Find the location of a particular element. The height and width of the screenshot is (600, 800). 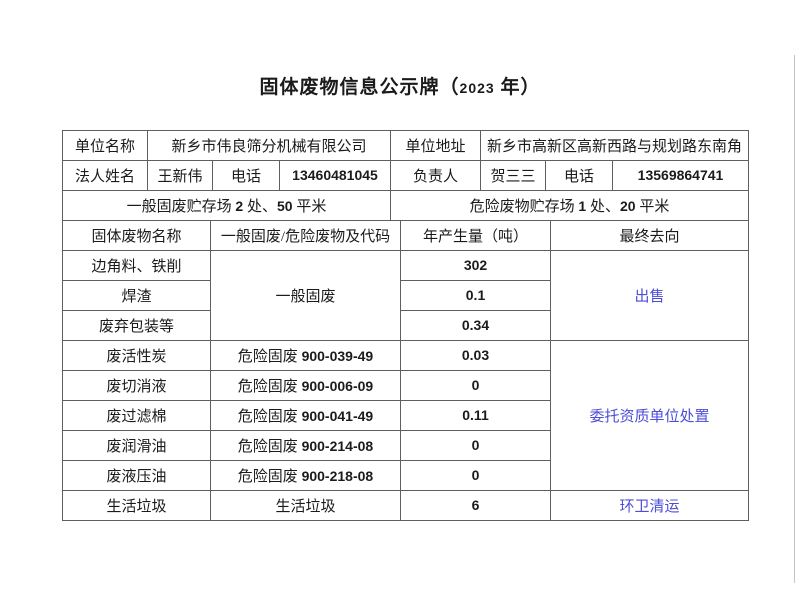

phone-label-1: 电话 is located at coordinates (246, 175).